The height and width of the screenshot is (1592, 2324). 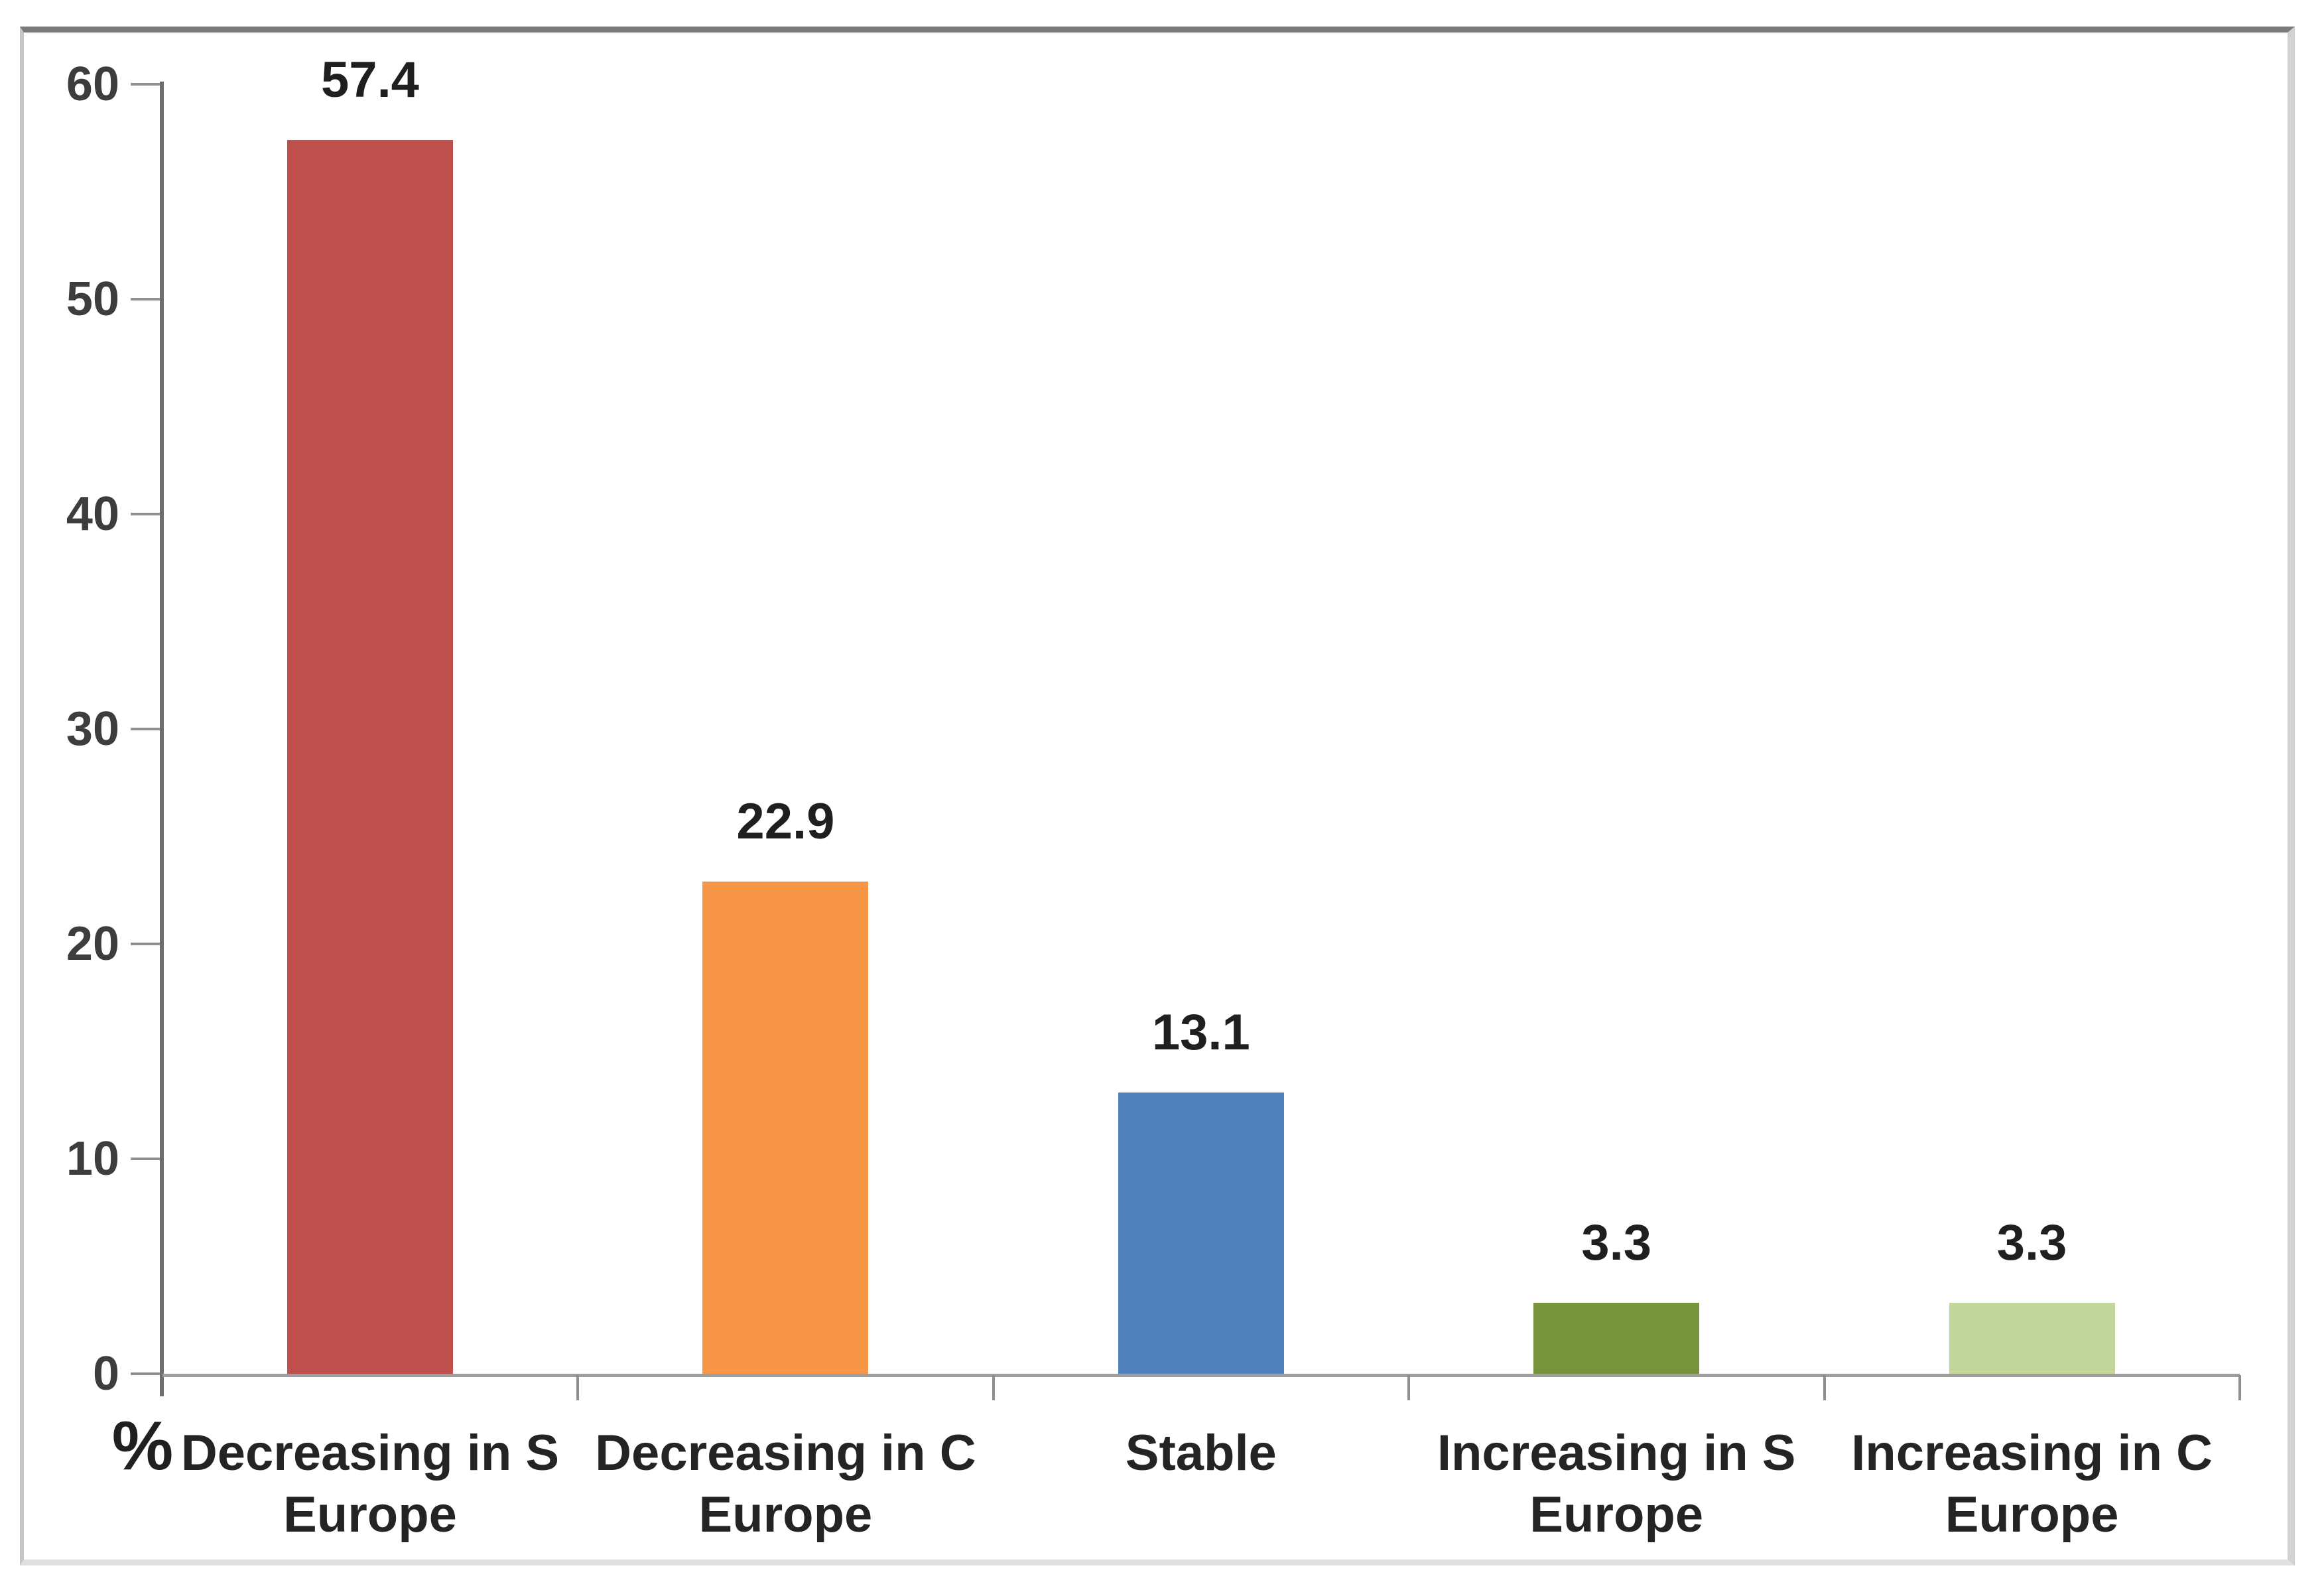 What do you see at coordinates (142, 1446) in the screenshot?
I see `y-axis-unit-label: %` at bounding box center [142, 1446].